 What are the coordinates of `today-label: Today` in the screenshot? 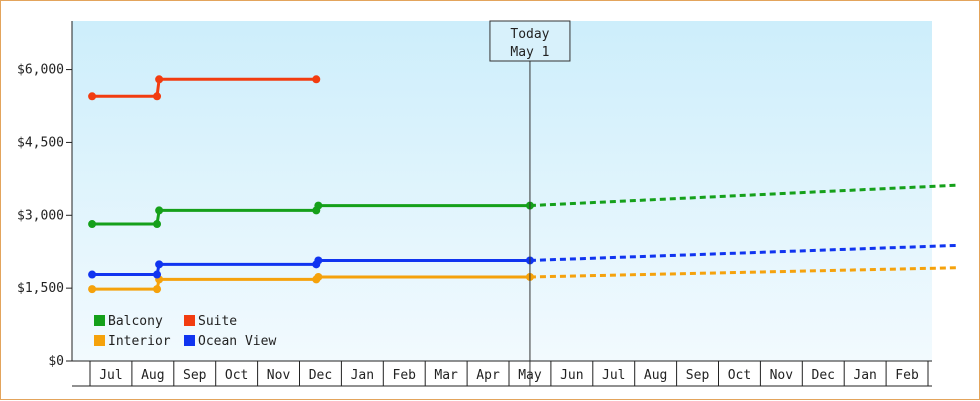 It's located at (529, 34).